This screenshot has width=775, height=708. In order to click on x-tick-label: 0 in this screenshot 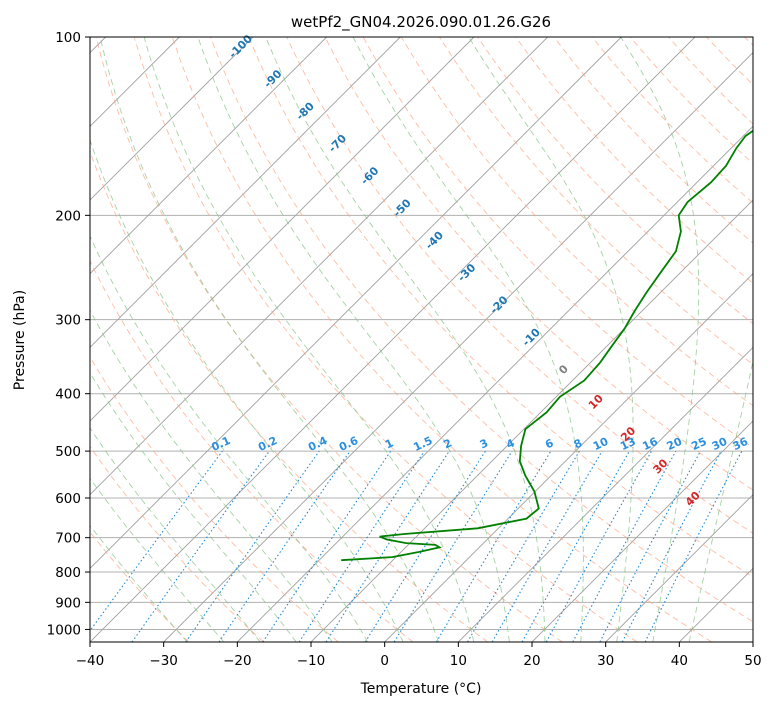, I will do `click(384, 661)`.